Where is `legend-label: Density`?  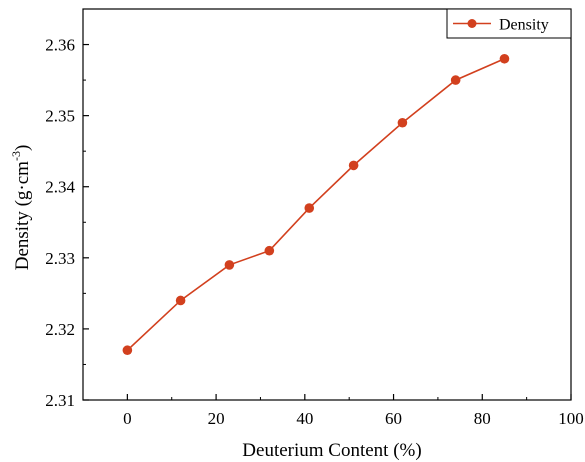
legend-label: Density is located at coordinates (524, 25).